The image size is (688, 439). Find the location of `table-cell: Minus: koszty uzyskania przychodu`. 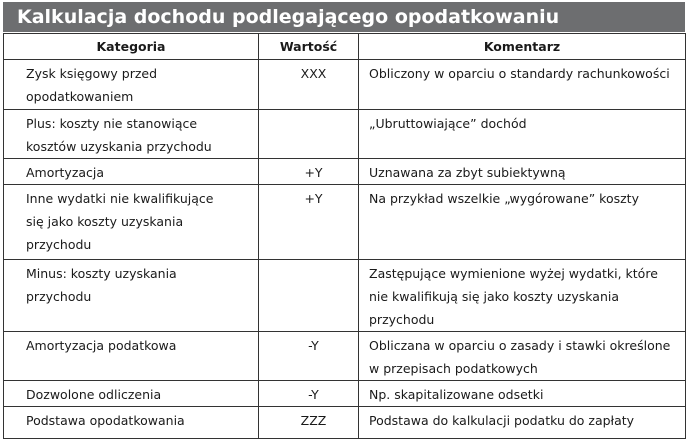

table-cell: Minus: koszty uzyskania przychodu is located at coordinates (131, 295).